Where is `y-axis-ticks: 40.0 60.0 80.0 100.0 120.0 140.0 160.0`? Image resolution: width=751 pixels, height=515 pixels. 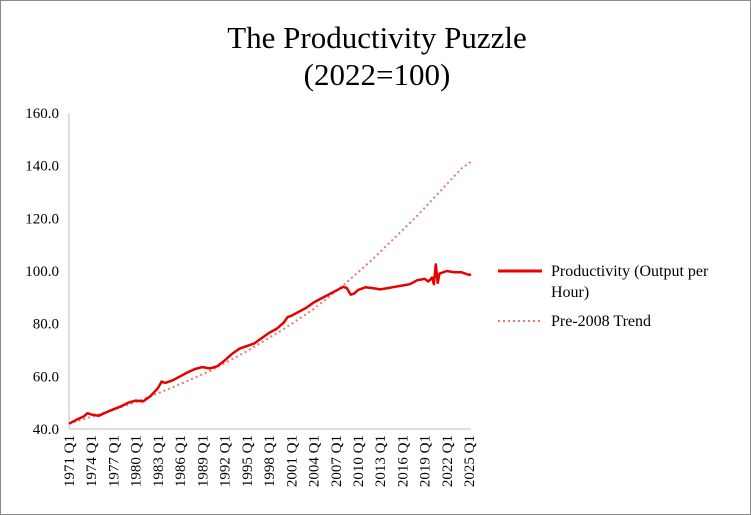
y-axis-ticks: 40.0 60.0 80.0 100.0 120.0 140.0 160.0 is located at coordinates (42, 272).